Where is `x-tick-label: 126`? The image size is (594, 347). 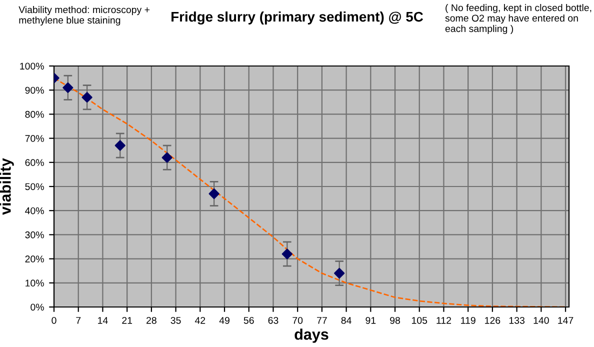
x-tick-label: 126 is located at coordinates (492, 320).